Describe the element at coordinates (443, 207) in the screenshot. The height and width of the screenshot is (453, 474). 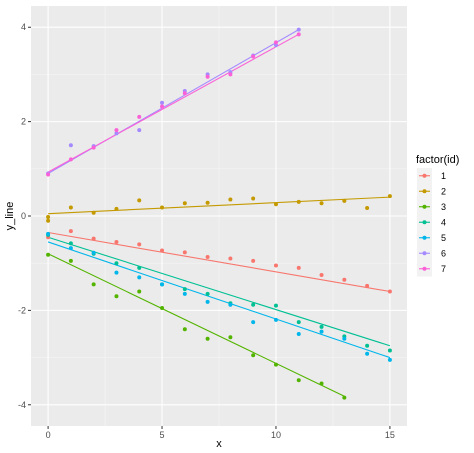
I see `legend-label: 3` at that location.